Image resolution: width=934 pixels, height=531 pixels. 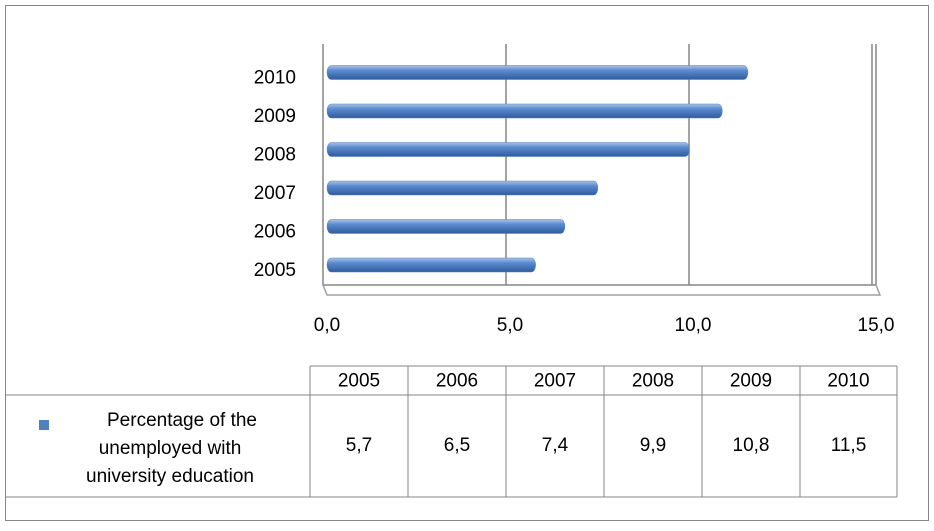 What do you see at coordinates (848, 381) in the screenshot?
I see `table-header: 2010` at bounding box center [848, 381].